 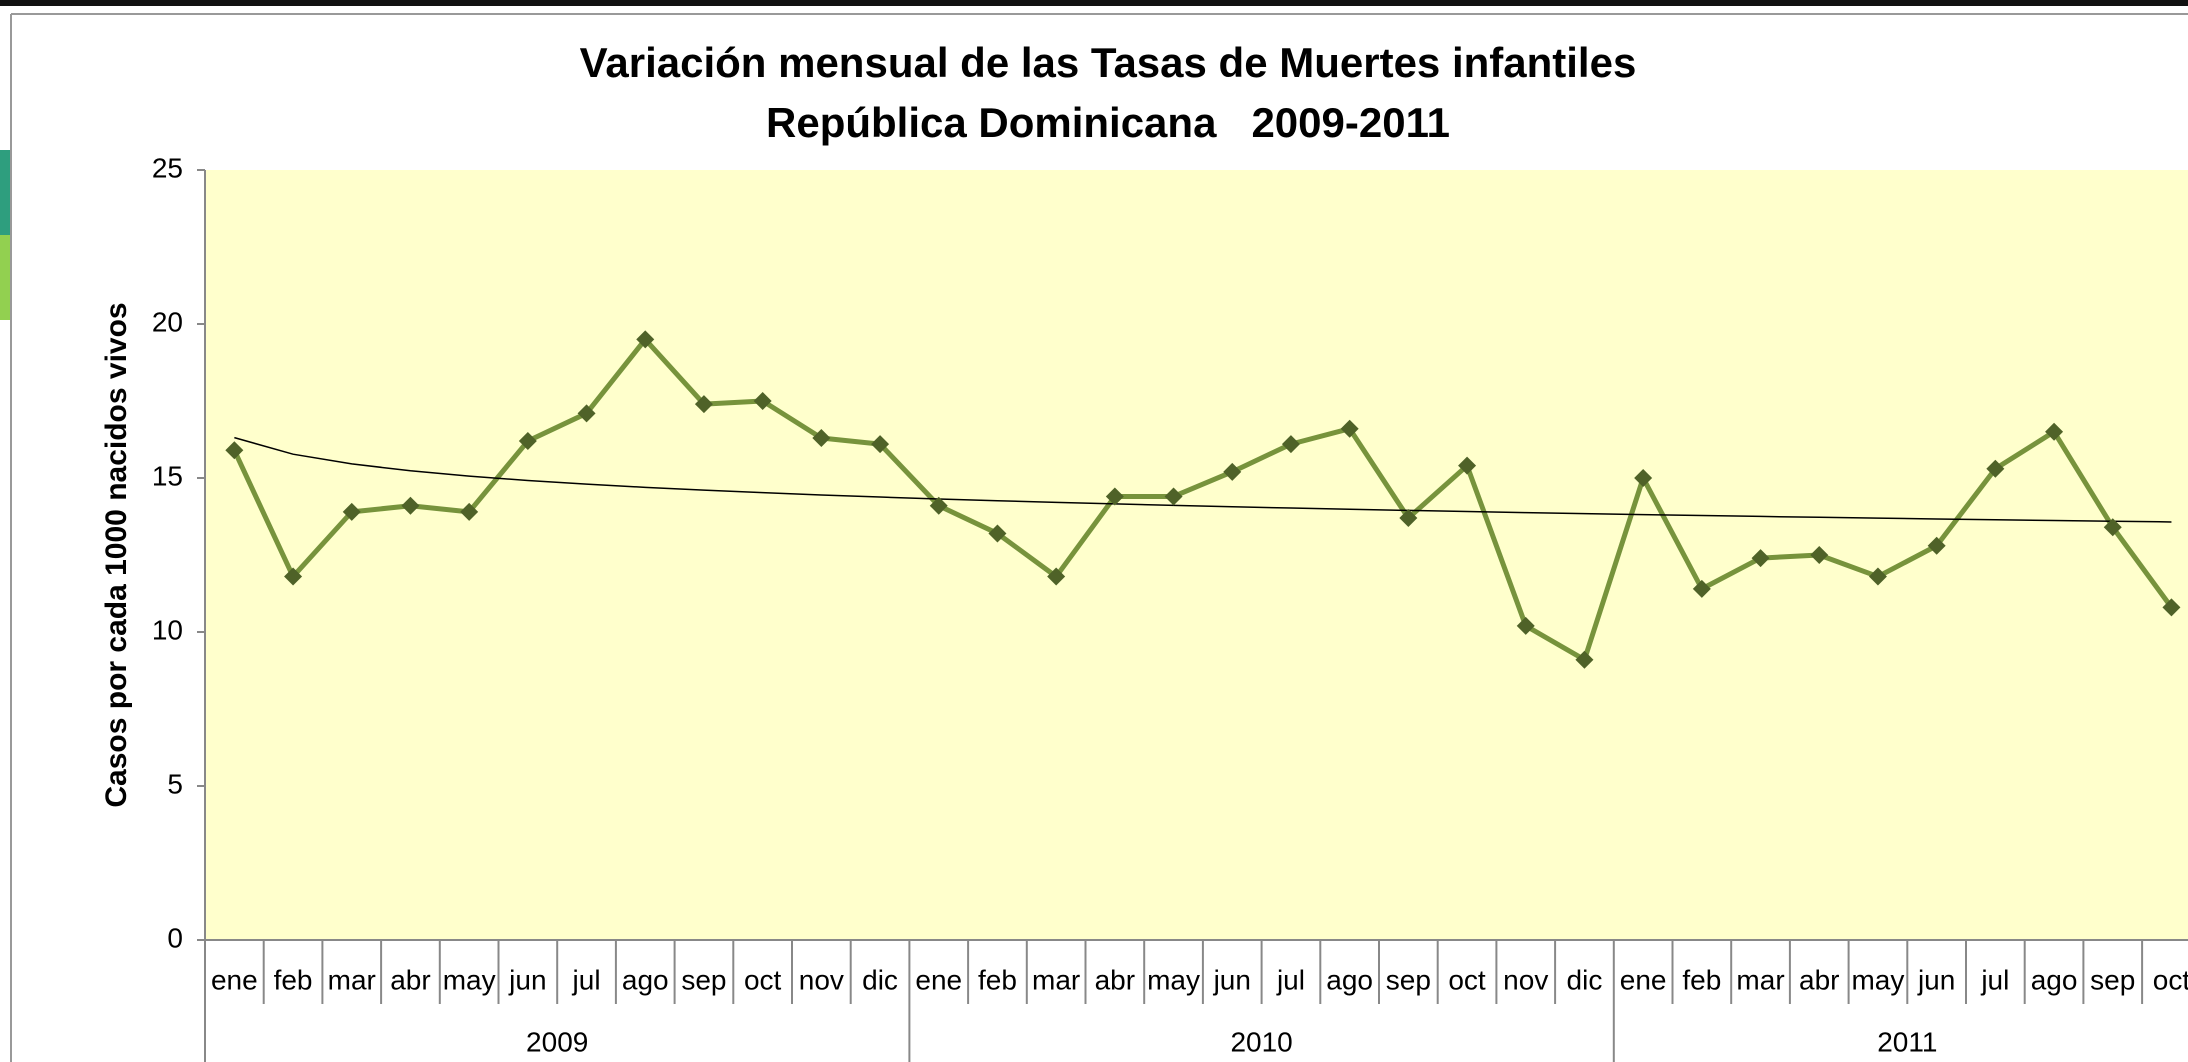 What do you see at coordinates (167, 629) in the screenshot?
I see `y-tick-label: 10` at bounding box center [167, 629].